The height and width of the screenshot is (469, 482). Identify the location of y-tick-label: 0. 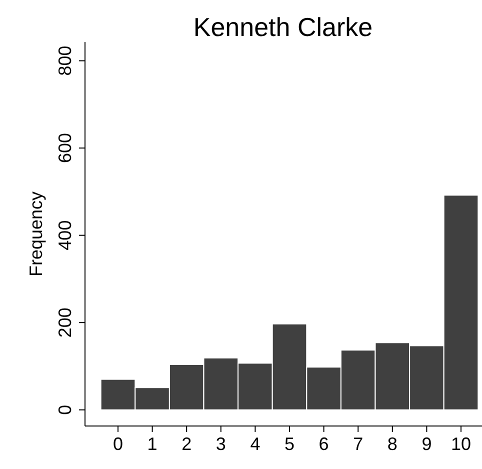
(65, 409).